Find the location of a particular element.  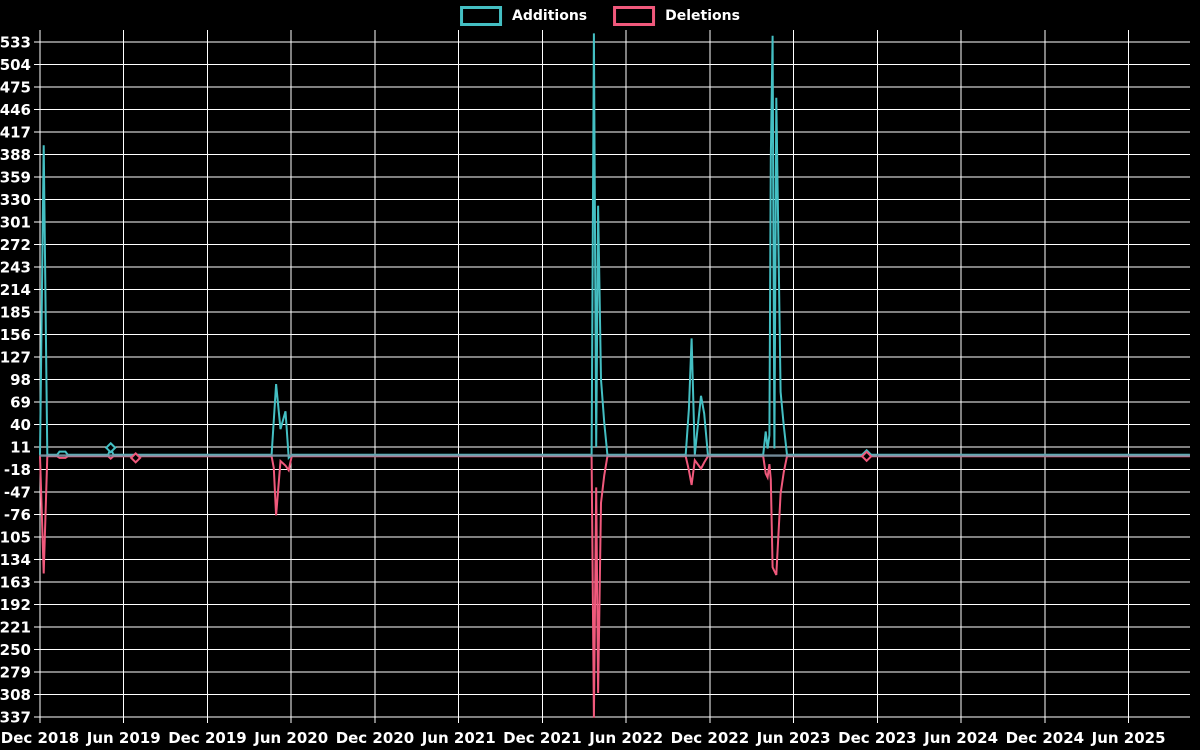

x-tick-label: Dec 2020 is located at coordinates (375, 738).